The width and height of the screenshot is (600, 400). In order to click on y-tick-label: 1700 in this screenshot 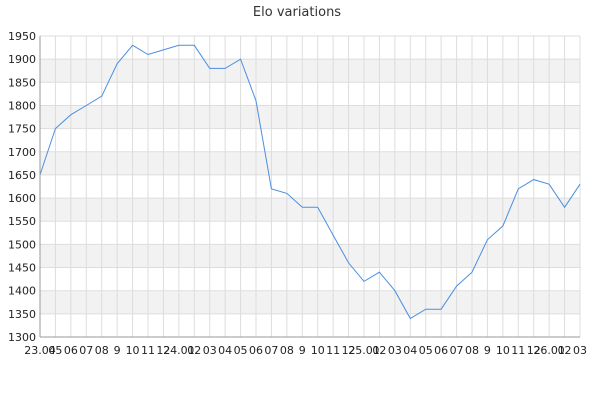, I will do `click(22, 152)`.